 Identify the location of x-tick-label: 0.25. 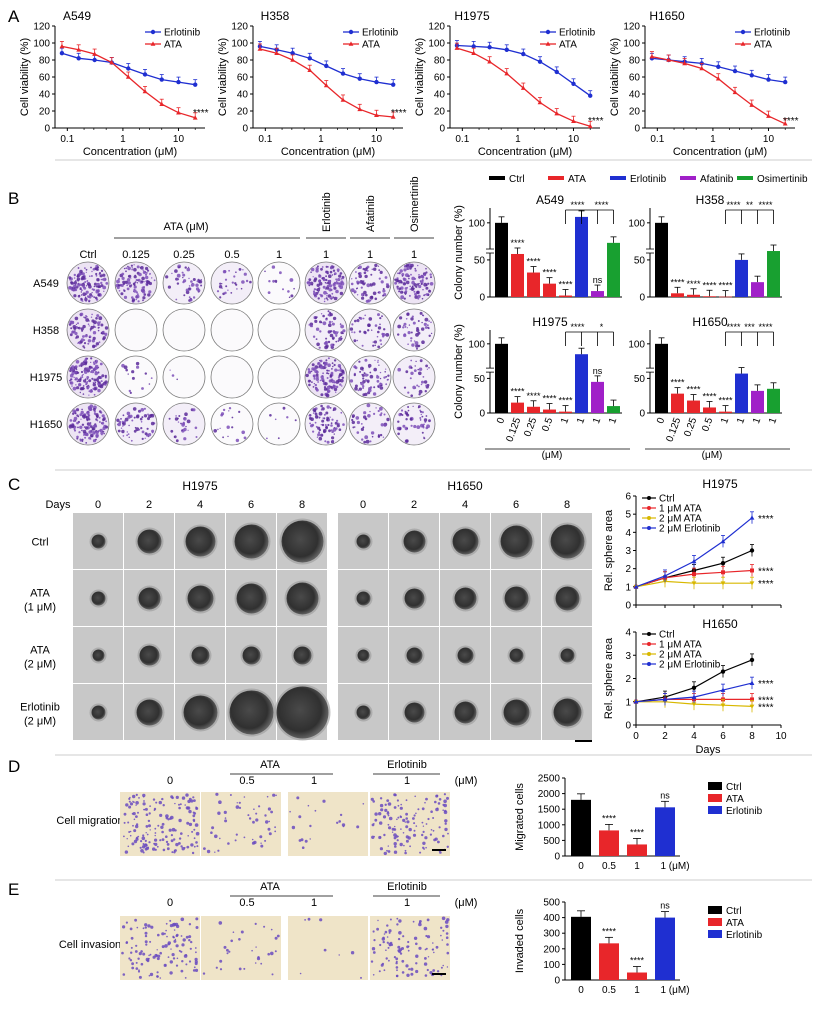
(530, 427).